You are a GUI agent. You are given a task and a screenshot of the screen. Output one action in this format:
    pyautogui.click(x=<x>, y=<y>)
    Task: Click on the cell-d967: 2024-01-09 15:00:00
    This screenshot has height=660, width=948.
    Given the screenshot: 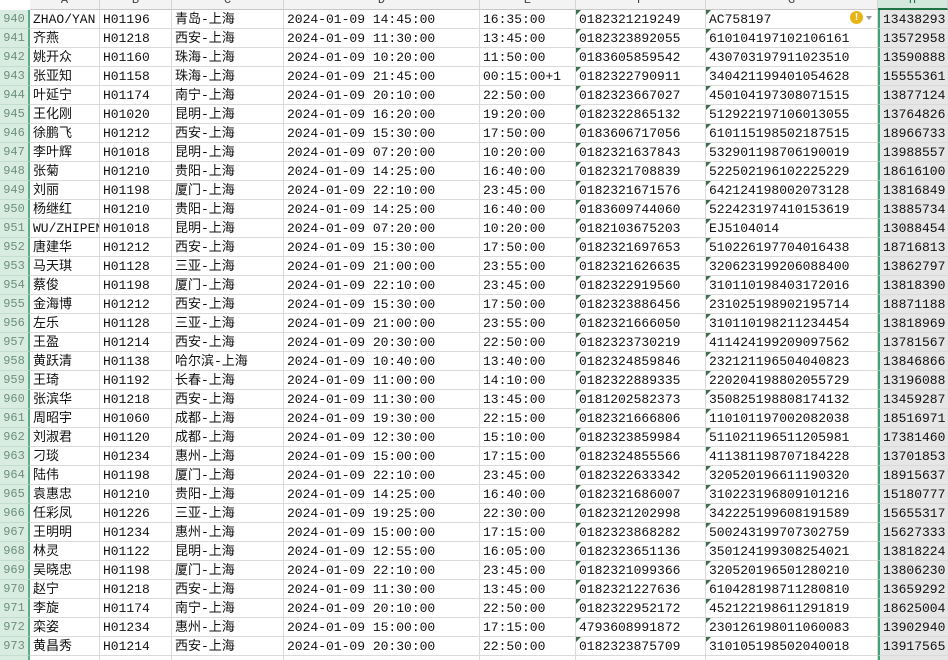 What is the action you would take?
    pyautogui.click(x=382, y=532)
    